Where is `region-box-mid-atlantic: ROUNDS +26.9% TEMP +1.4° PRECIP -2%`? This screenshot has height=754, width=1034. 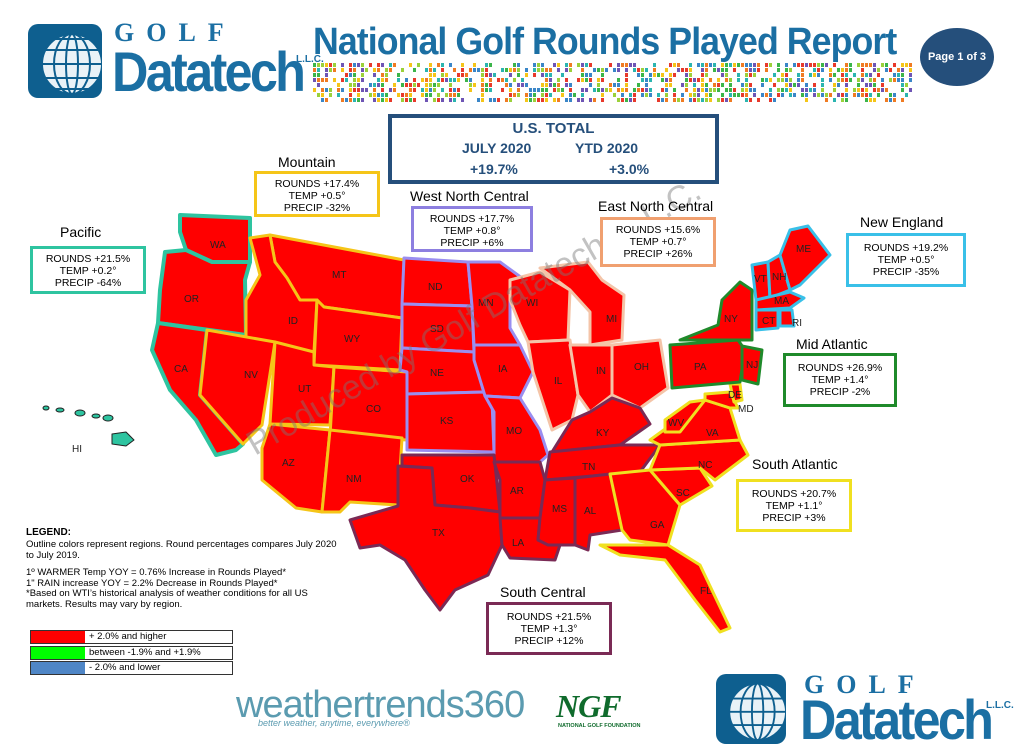
region-box-mid-atlantic: ROUNDS +26.9% TEMP +1.4° PRECIP -2% is located at coordinates (840, 380).